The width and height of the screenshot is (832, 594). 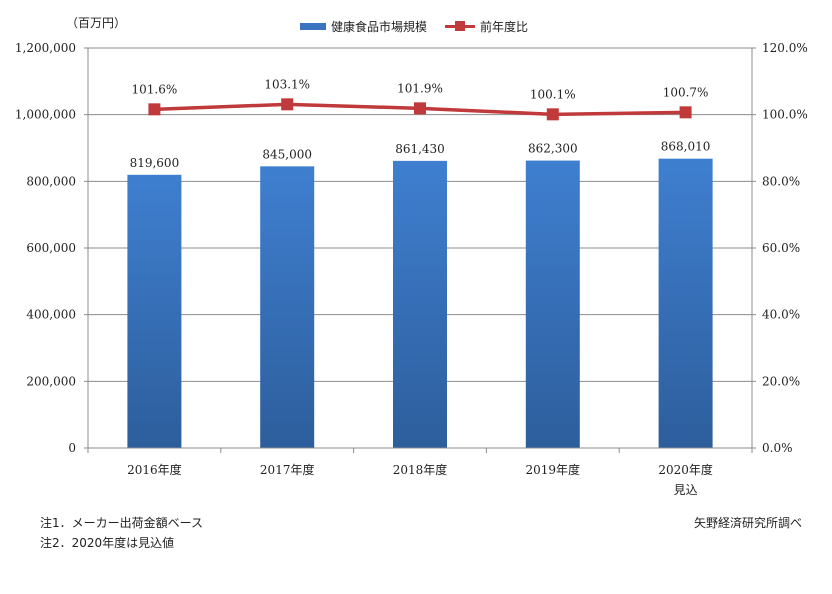 I want to click on y-right-tick-label: 20.0%, so click(x=781, y=381).